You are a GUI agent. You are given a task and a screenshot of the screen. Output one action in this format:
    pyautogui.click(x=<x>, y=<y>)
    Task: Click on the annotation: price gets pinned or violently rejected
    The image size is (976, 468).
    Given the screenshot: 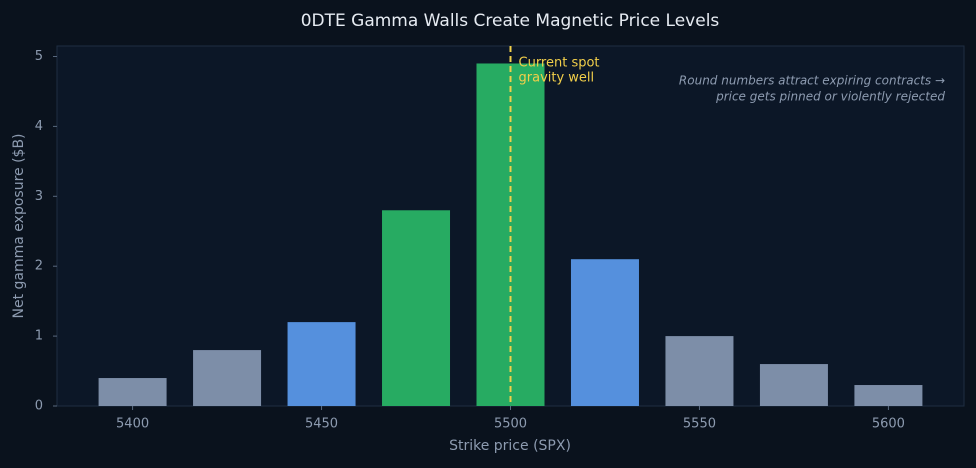 What is the action you would take?
    pyautogui.click(x=830, y=97)
    